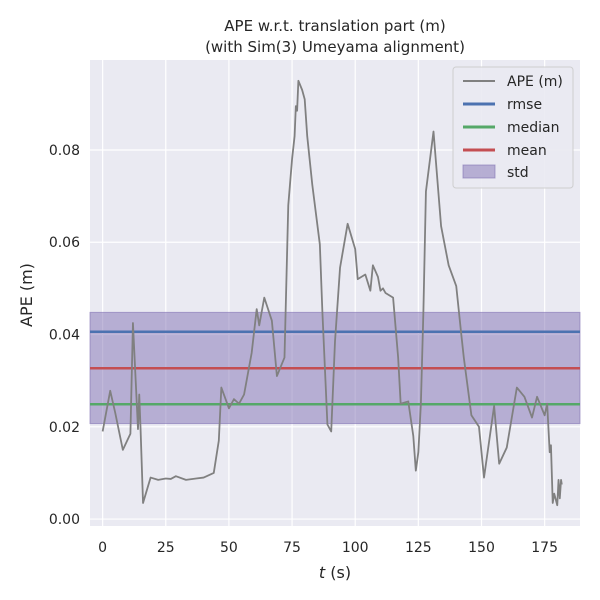  I want to click on legend: APE (m) rmse median mean std, so click(513, 127).